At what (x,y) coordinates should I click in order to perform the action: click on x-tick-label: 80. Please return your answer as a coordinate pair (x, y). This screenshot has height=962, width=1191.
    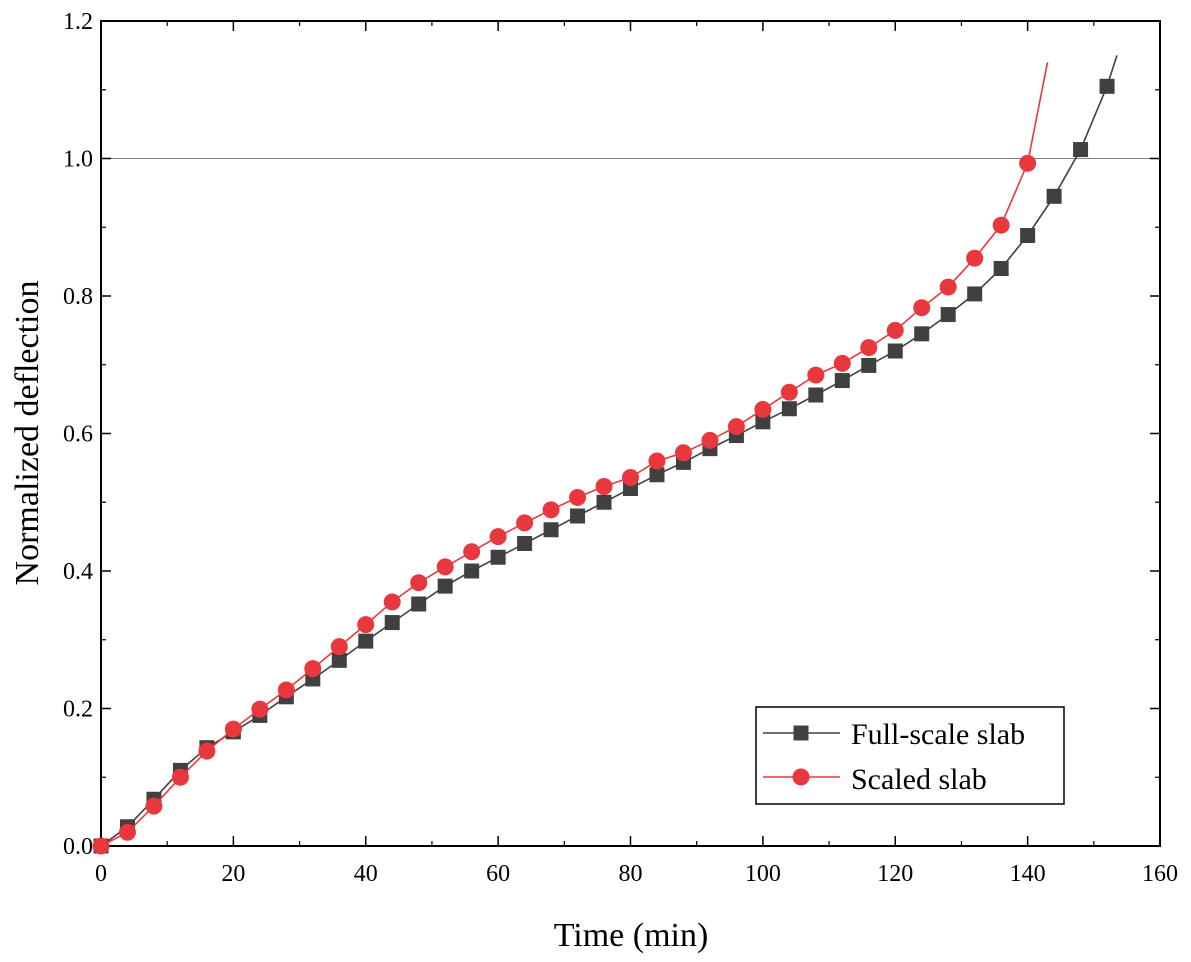
    Looking at the image, I should click on (631, 874).